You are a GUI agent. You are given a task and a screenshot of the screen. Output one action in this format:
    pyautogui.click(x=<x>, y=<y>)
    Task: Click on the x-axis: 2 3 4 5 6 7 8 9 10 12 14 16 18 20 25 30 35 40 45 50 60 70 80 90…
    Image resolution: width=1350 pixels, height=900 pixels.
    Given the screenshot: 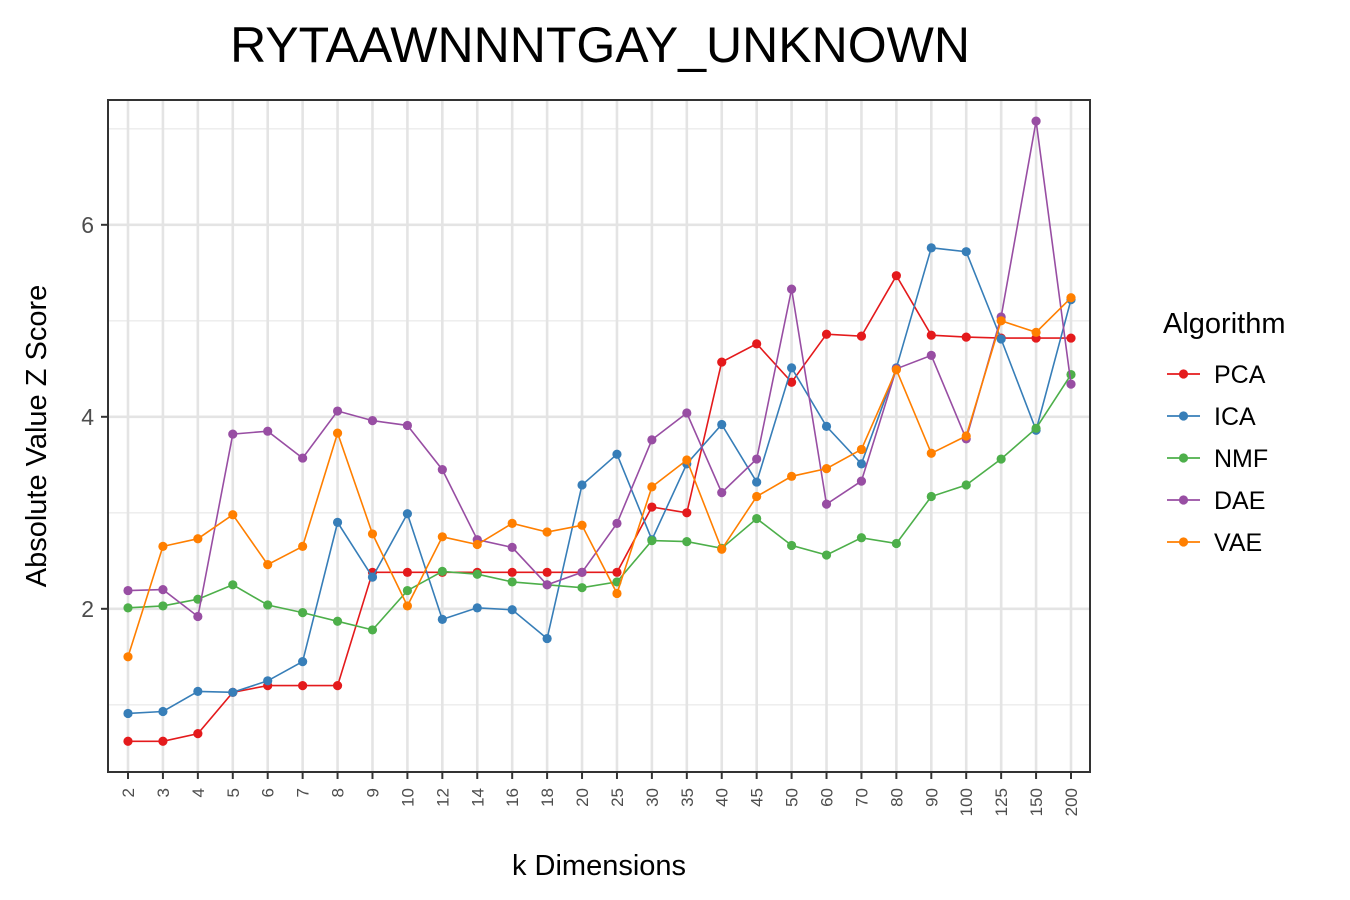 What is the action you would take?
    pyautogui.click(x=600, y=794)
    